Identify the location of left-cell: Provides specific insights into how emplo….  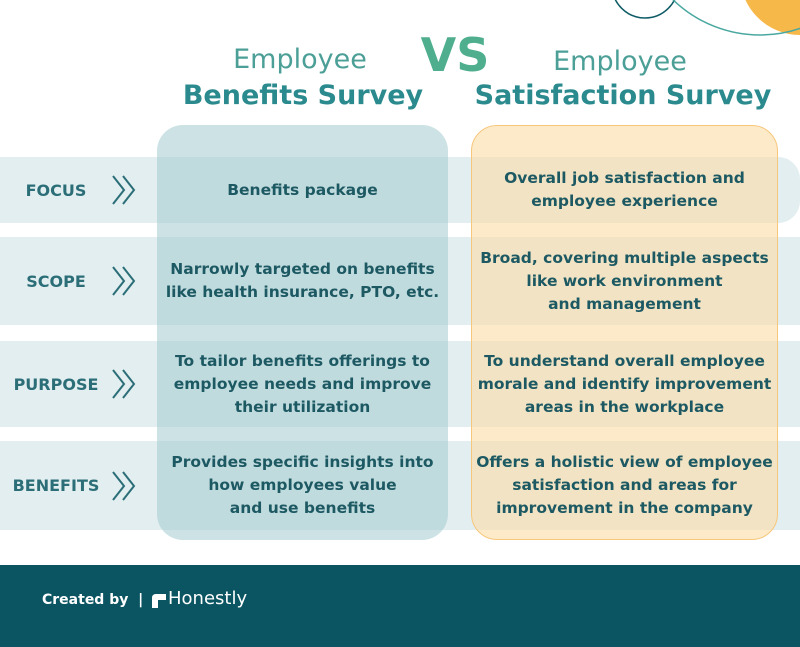
(302, 485).